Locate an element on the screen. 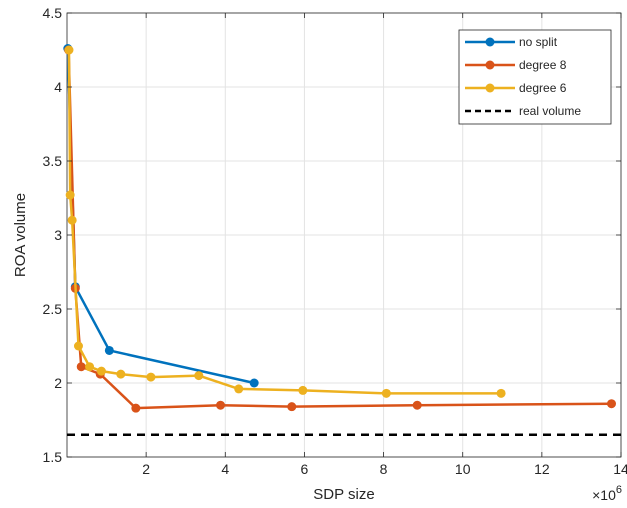 This screenshot has width=627, height=508. legend-label: no split is located at coordinates (538, 42).